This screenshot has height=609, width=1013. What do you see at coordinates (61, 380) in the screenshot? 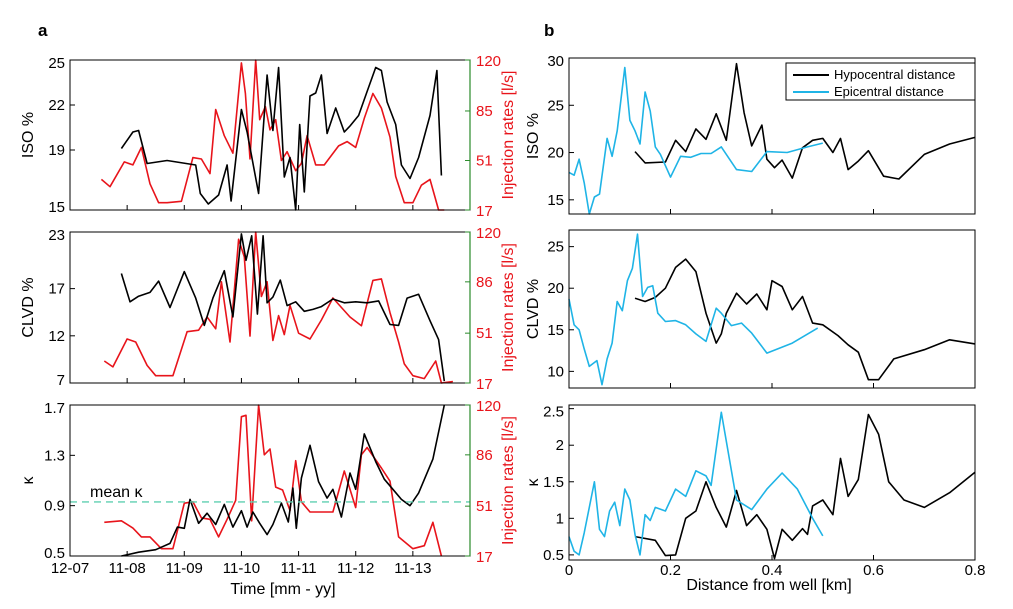
I see `y-tick-label: 7` at bounding box center [61, 380].